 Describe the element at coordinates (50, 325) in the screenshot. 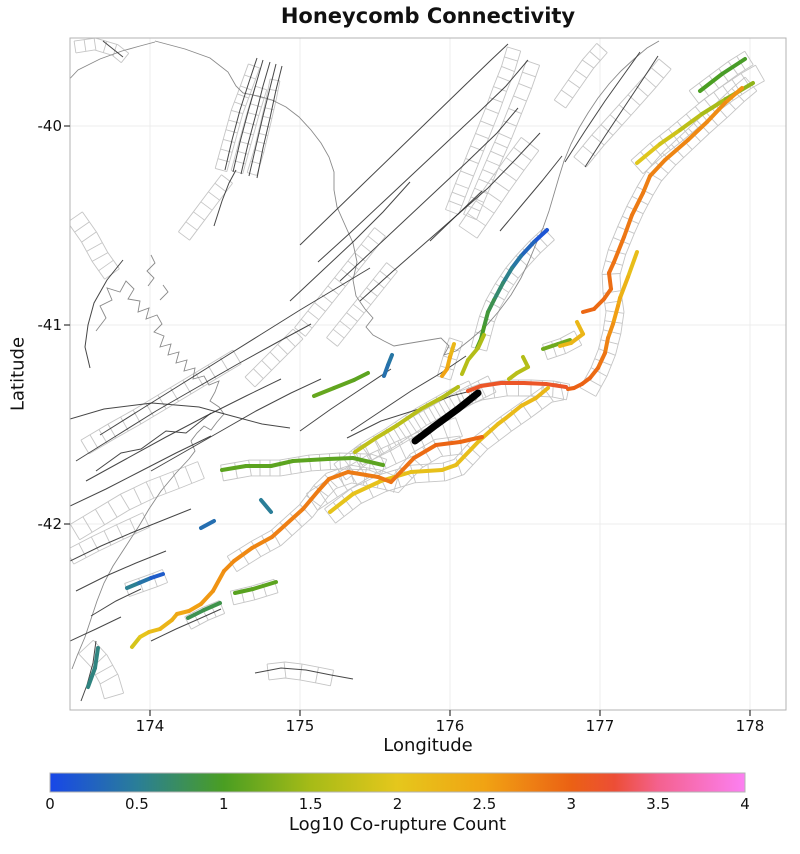

I see `y-tick-label: -41` at that location.